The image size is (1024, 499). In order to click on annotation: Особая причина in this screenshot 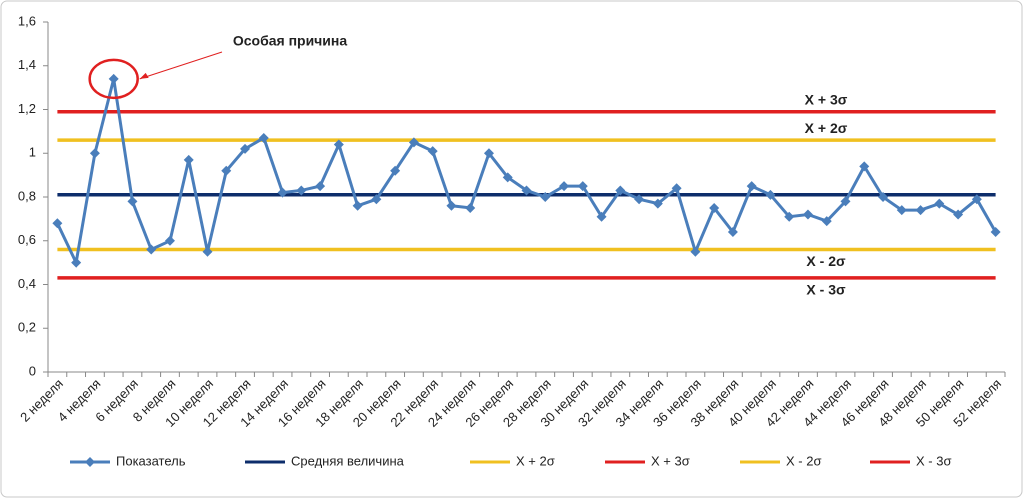, I will do `click(290, 41)`.